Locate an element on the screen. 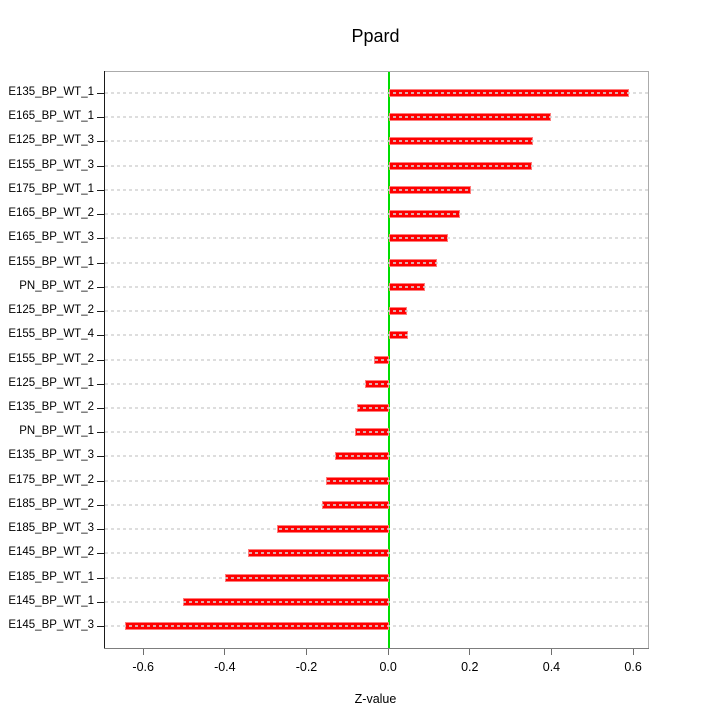 The image size is (720, 720). y-tick-label: E165_BP_WT_1 is located at coordinates (51, 116).